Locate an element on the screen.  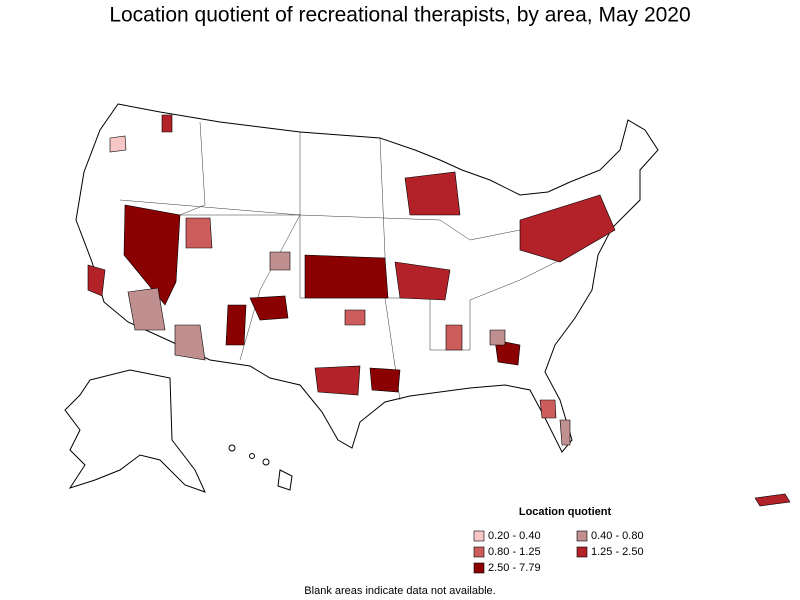
alaska is located at coordinates (135, 431).